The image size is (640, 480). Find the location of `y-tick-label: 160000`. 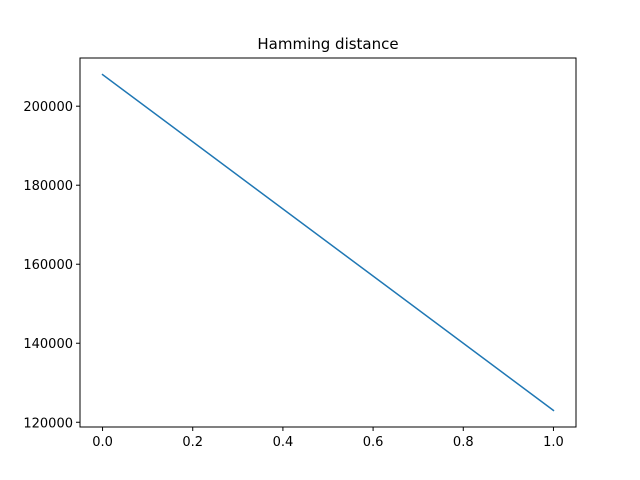

y-tick-label: 160000 is located at coordinates (48, 265).